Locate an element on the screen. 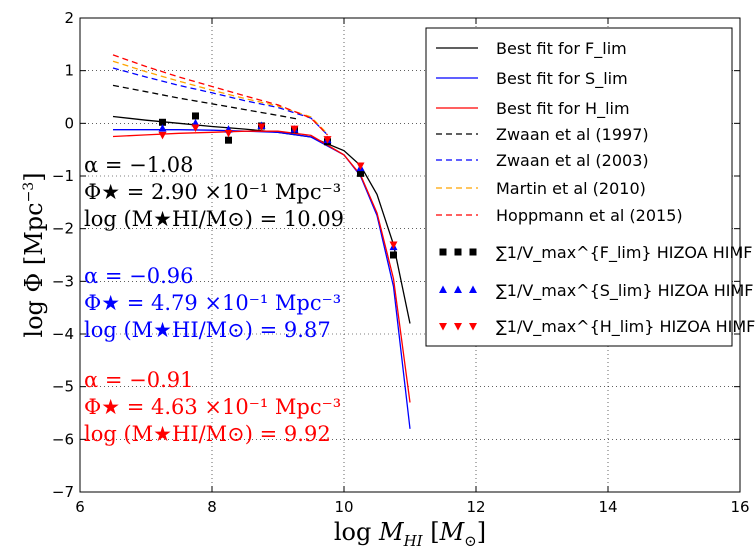  fit-parameter-text: log (M★HI/M⊙) = 9.92 is located at coordinates (207, 434).